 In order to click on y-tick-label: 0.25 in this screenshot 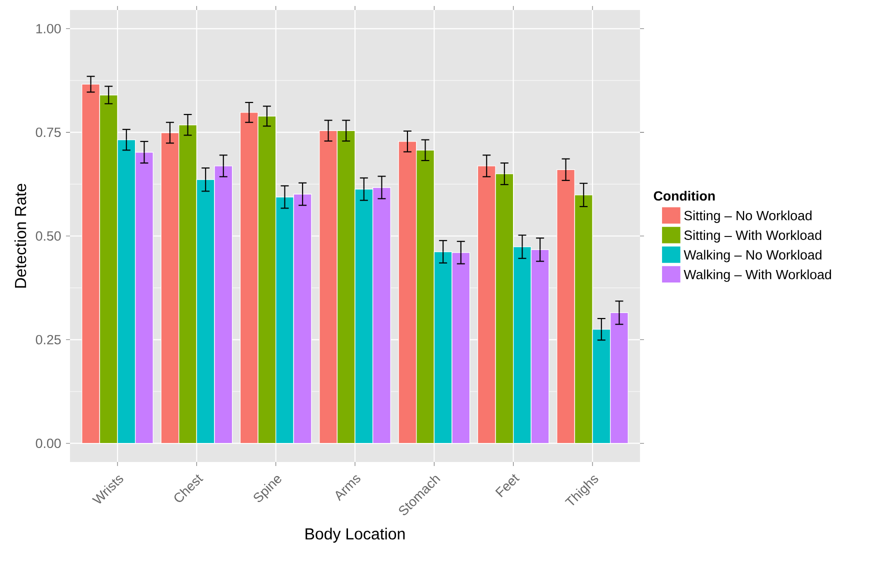, I will do `click(48, 339)`.